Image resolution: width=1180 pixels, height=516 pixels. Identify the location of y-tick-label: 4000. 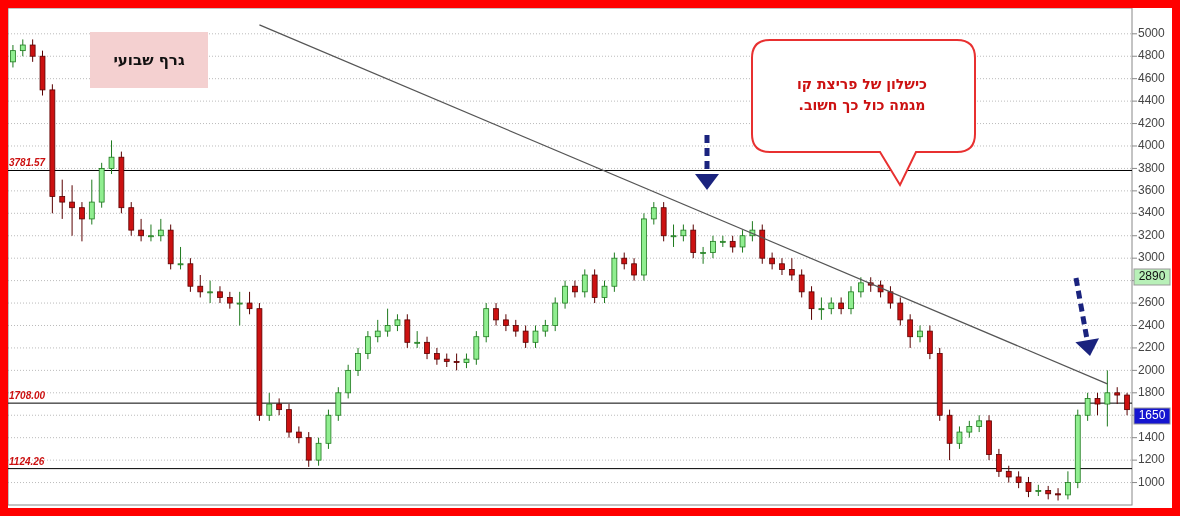
(1152, 145).